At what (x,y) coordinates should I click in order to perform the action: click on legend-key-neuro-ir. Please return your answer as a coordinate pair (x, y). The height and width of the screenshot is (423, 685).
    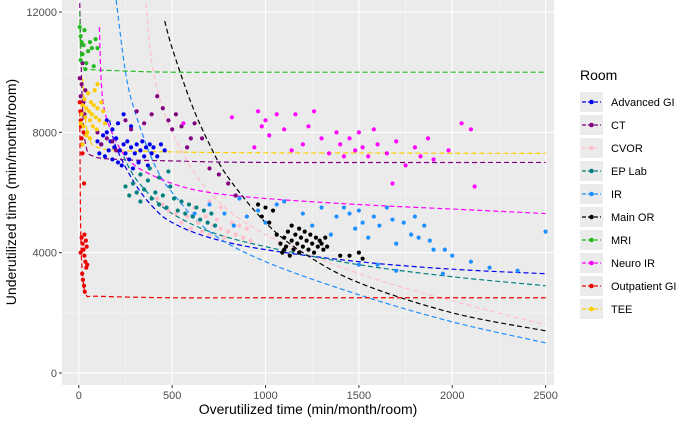
    Looking at the image, I should click on (591, 263).